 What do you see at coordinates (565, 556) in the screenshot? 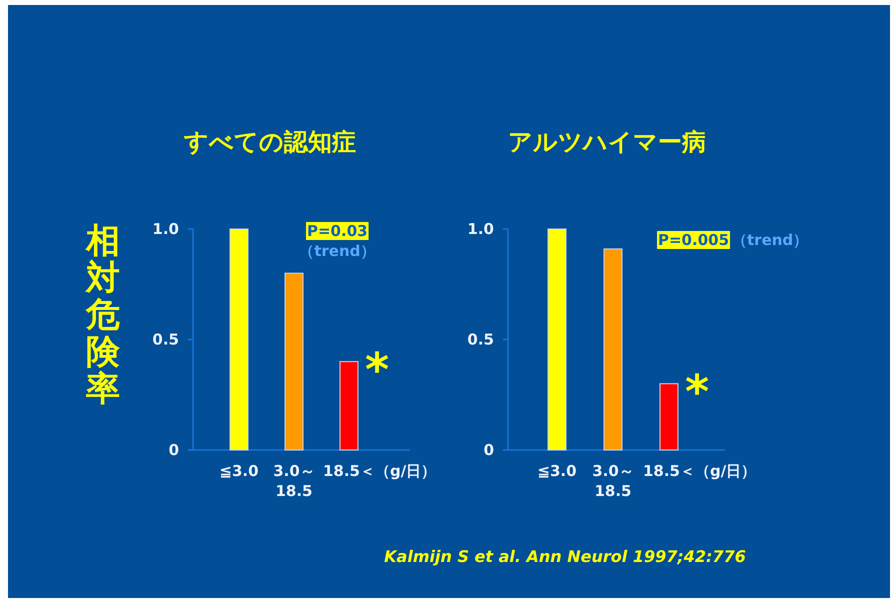
I see `text: Kalmijn S et al. Ann Neurol 1997;42:776` at bounding box center [565, 556].